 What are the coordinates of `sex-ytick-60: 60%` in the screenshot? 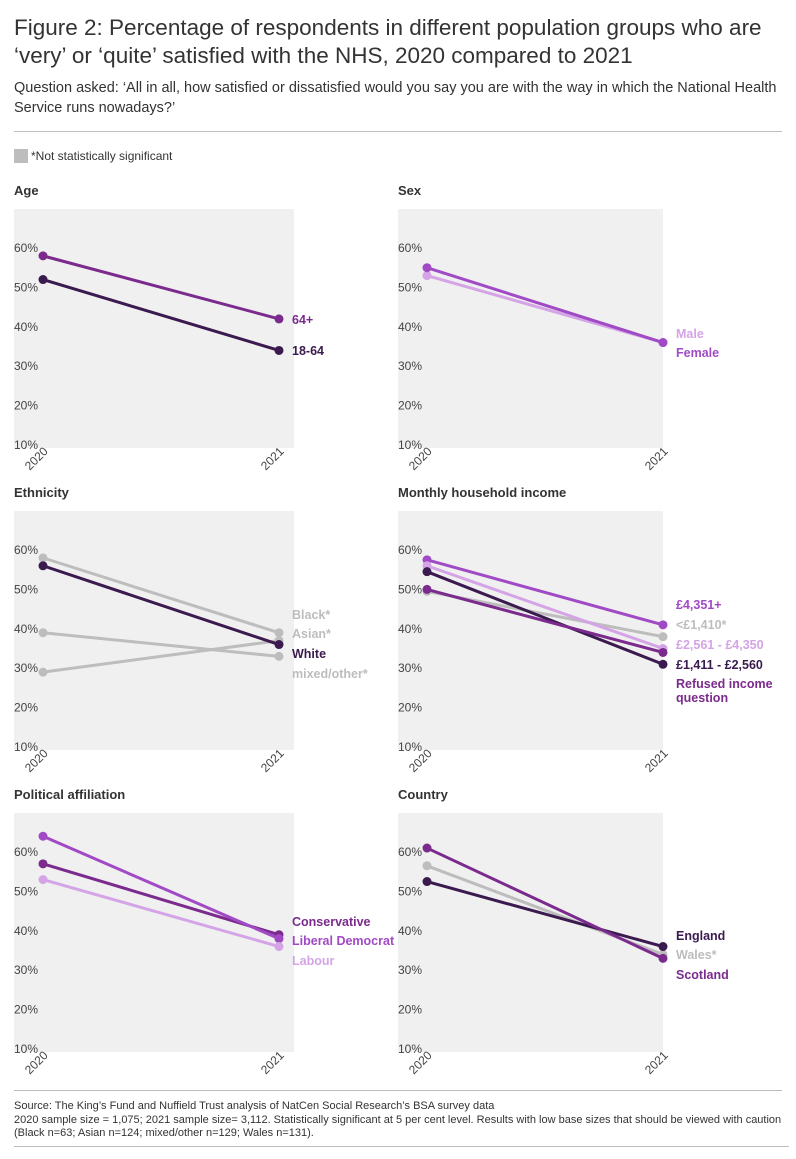 It's located at (410, 248).